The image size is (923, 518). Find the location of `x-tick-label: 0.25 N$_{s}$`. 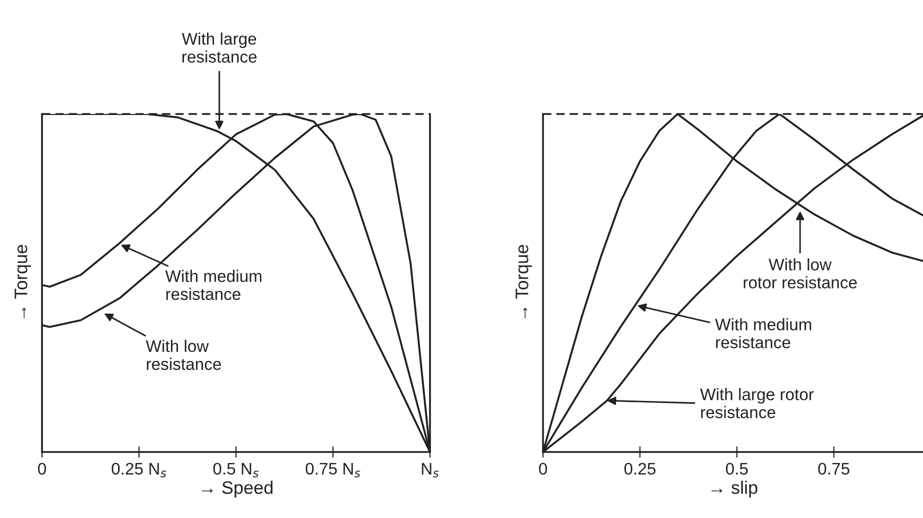

x-tick-label: 0.25 N$_{s}$ is located at coordinates (139, 470).